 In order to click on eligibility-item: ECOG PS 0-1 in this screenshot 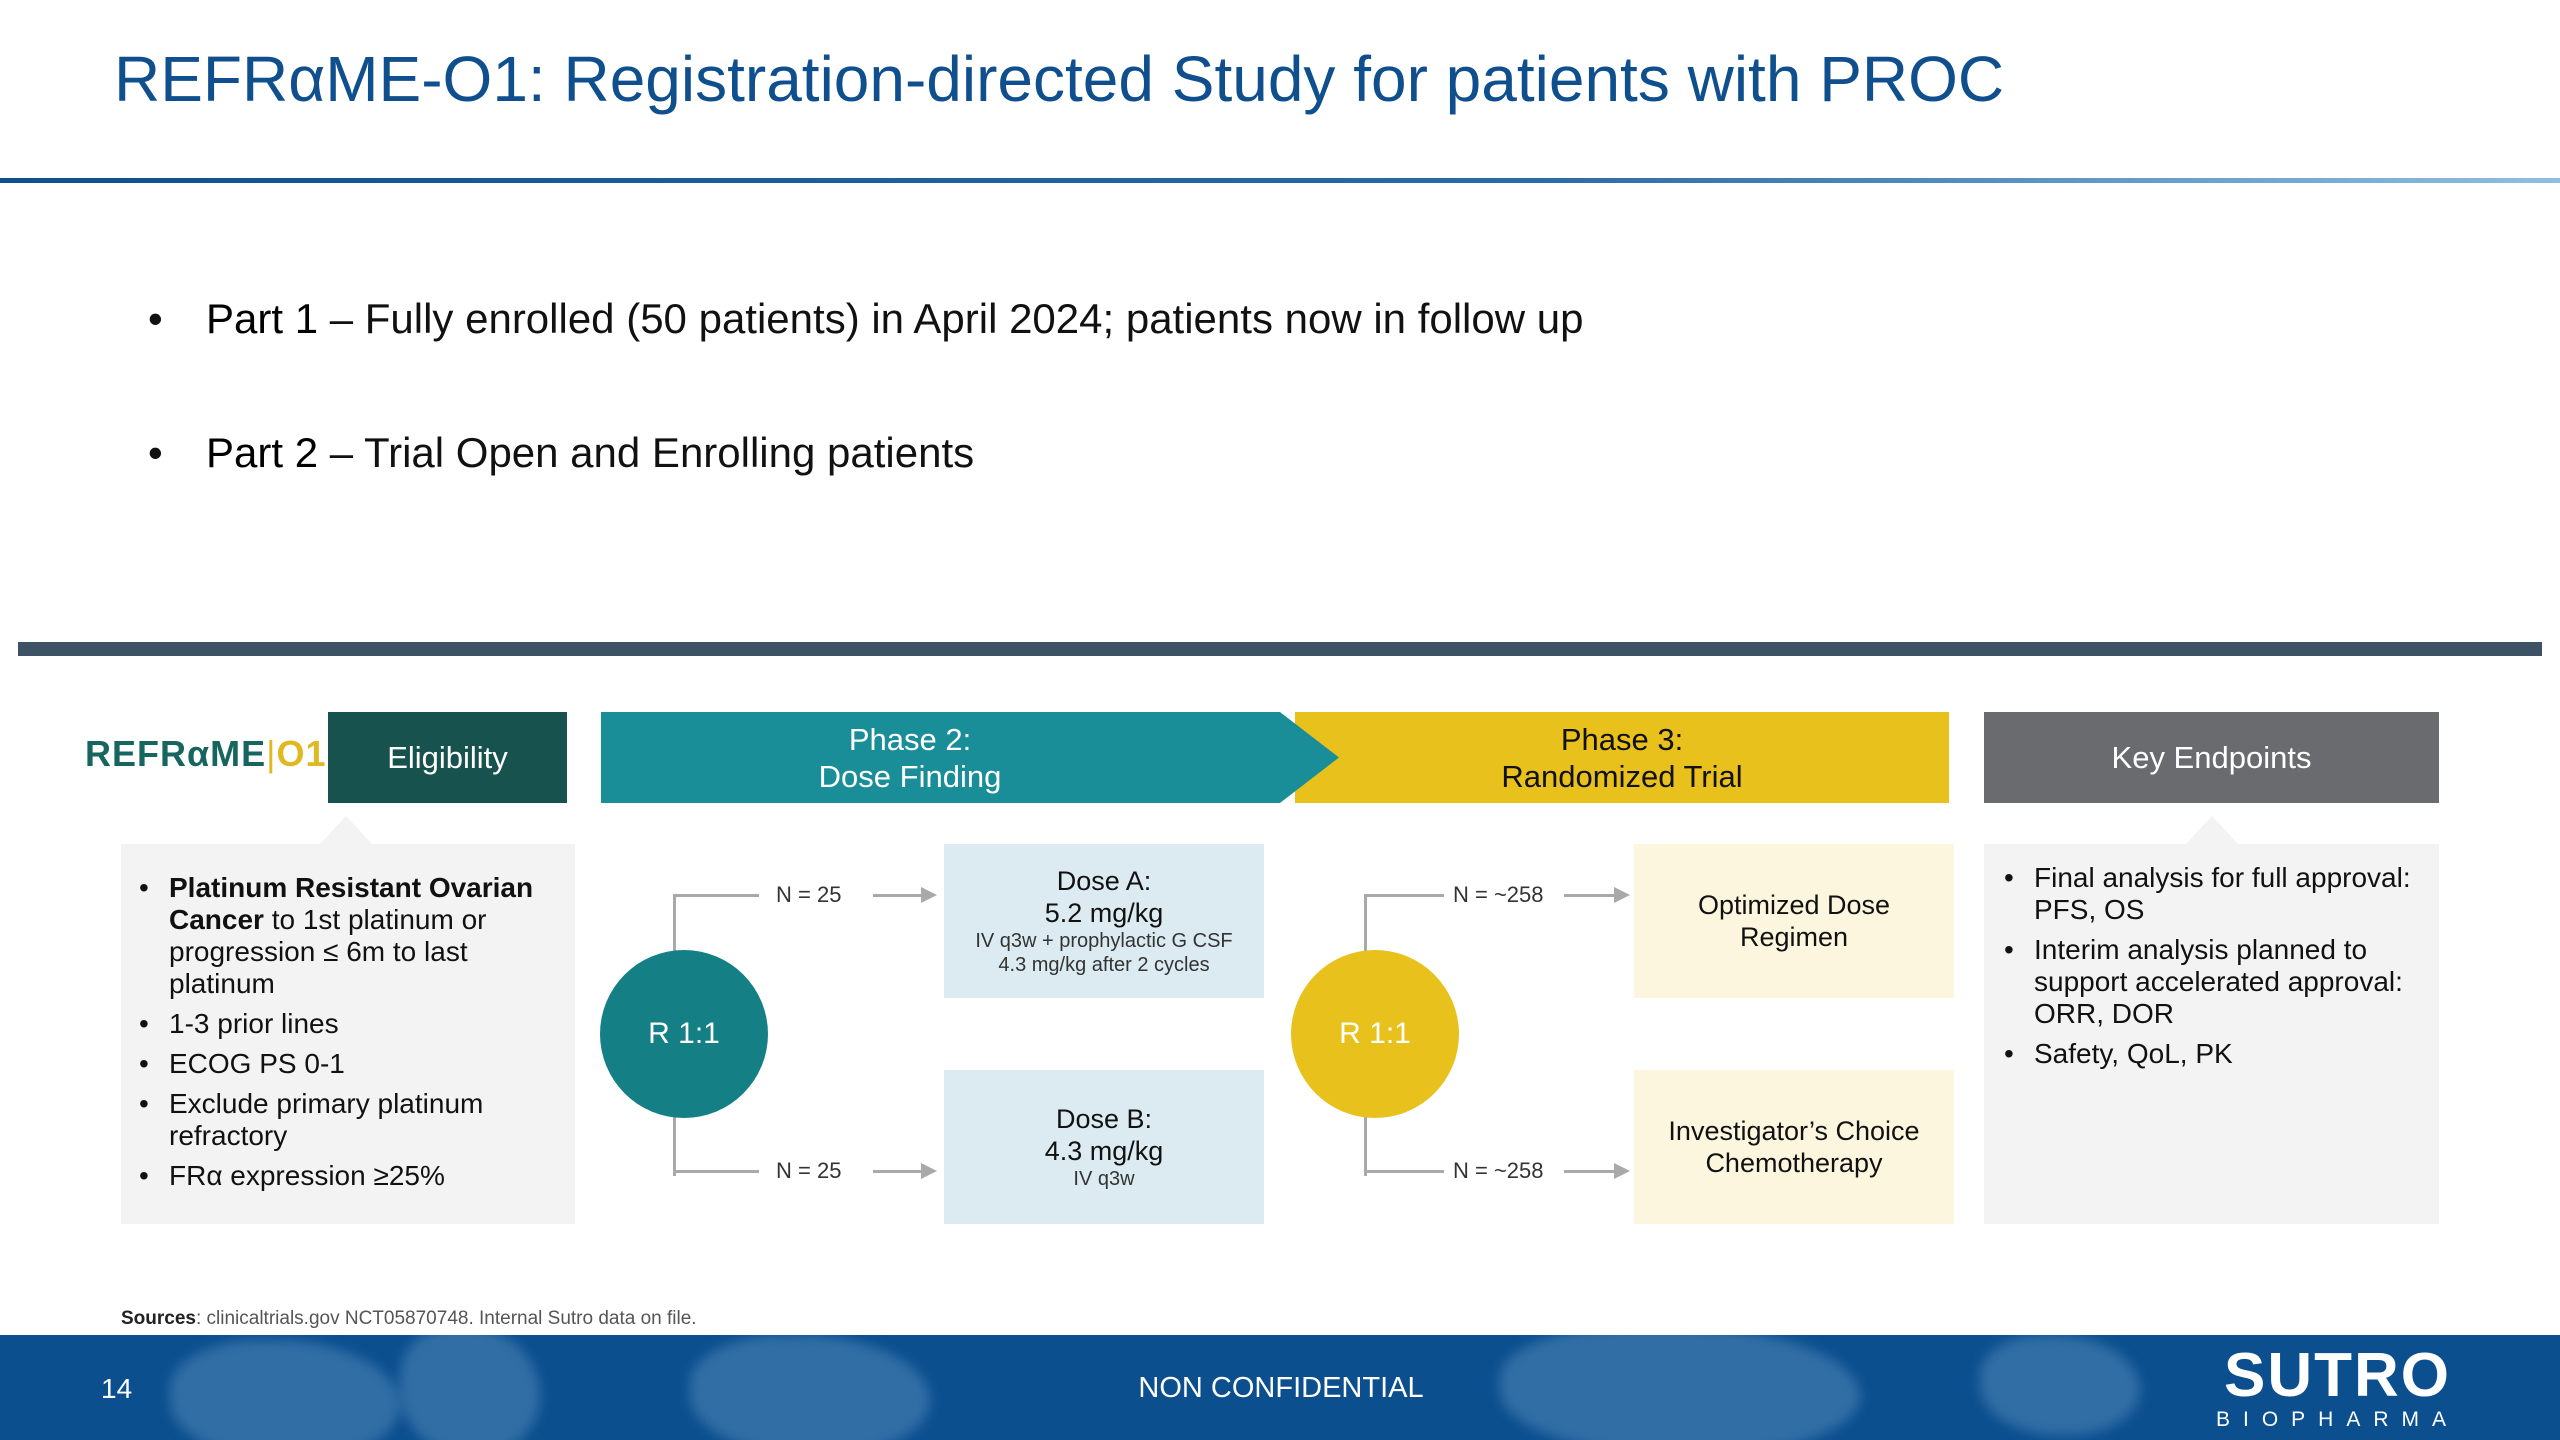, I will do `click(349, 1064)`.